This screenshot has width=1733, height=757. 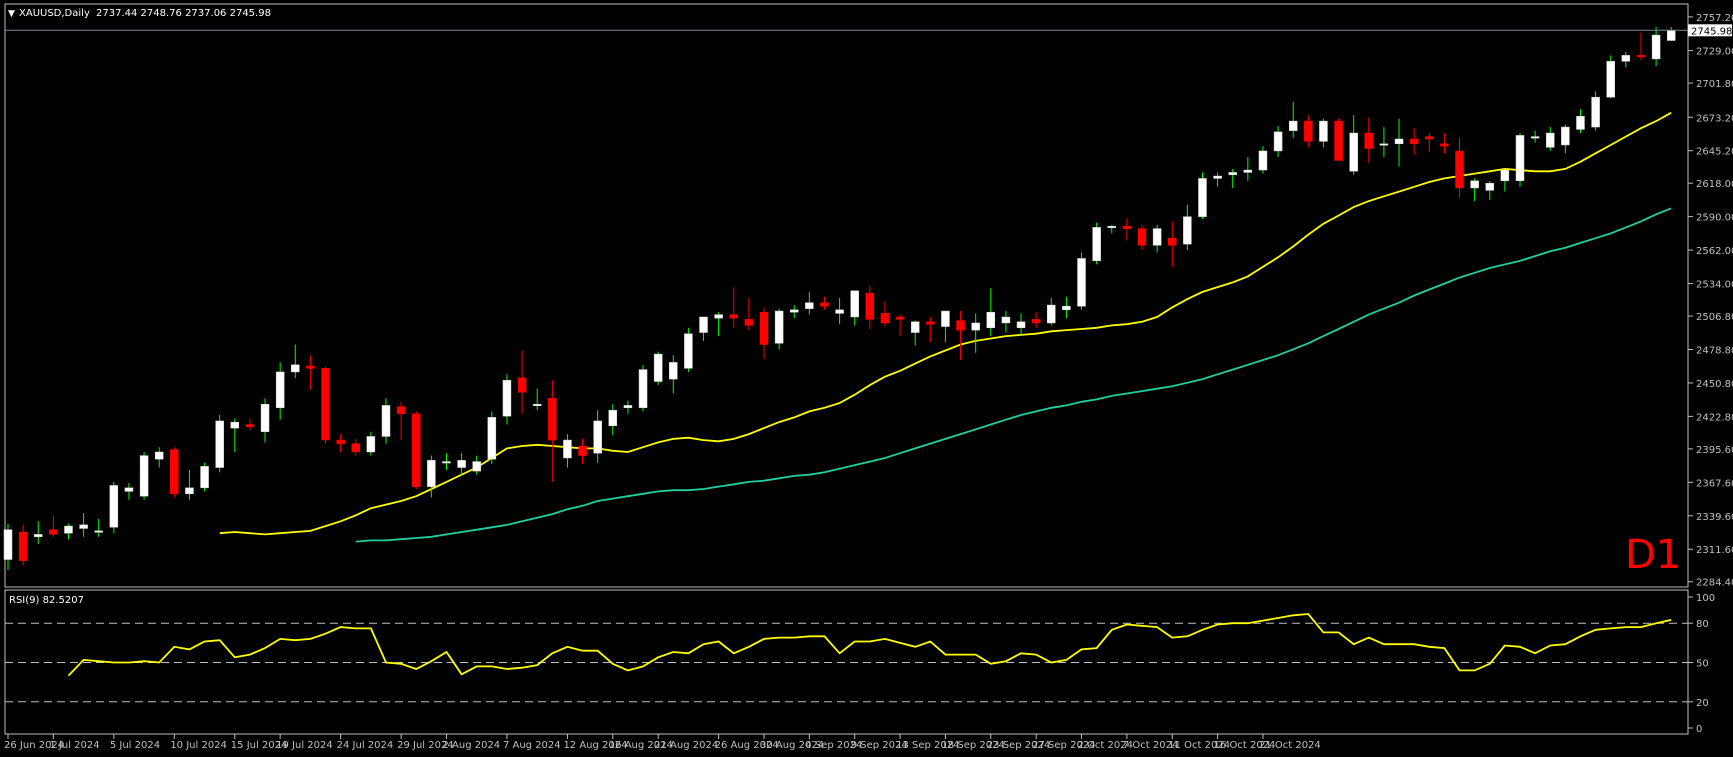 What do you see at coordinates (1714, 184) in the screenshot?
I see `price-tick-label: 2618.00` at bounding box center [1714, 184].